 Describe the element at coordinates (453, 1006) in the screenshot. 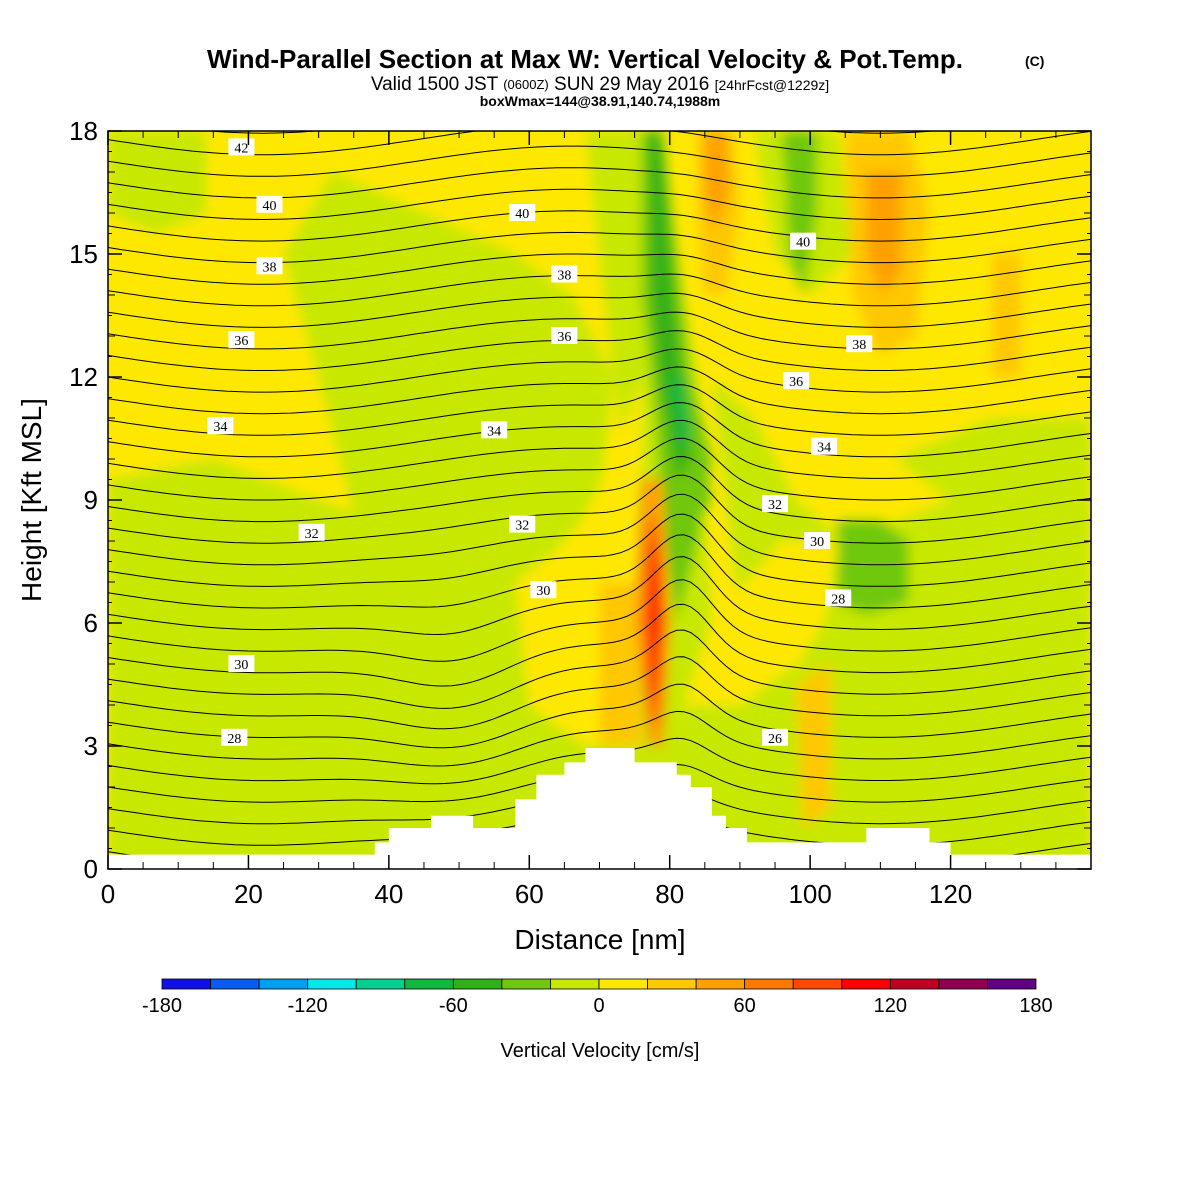

I see `colorbar-tick--60: -60` at that location.